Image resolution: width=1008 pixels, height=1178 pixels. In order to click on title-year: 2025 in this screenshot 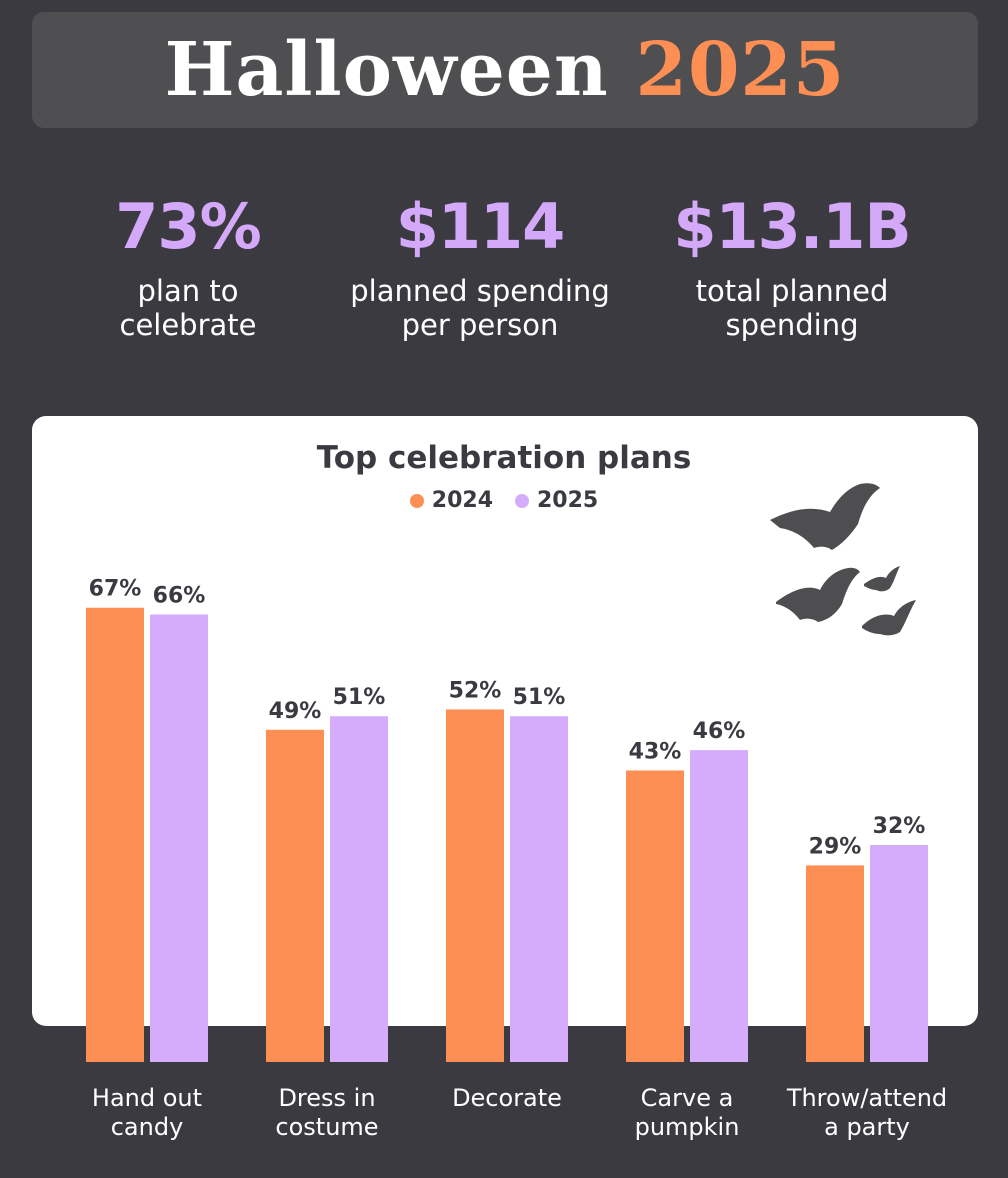, I will do `click(740, 70)`.